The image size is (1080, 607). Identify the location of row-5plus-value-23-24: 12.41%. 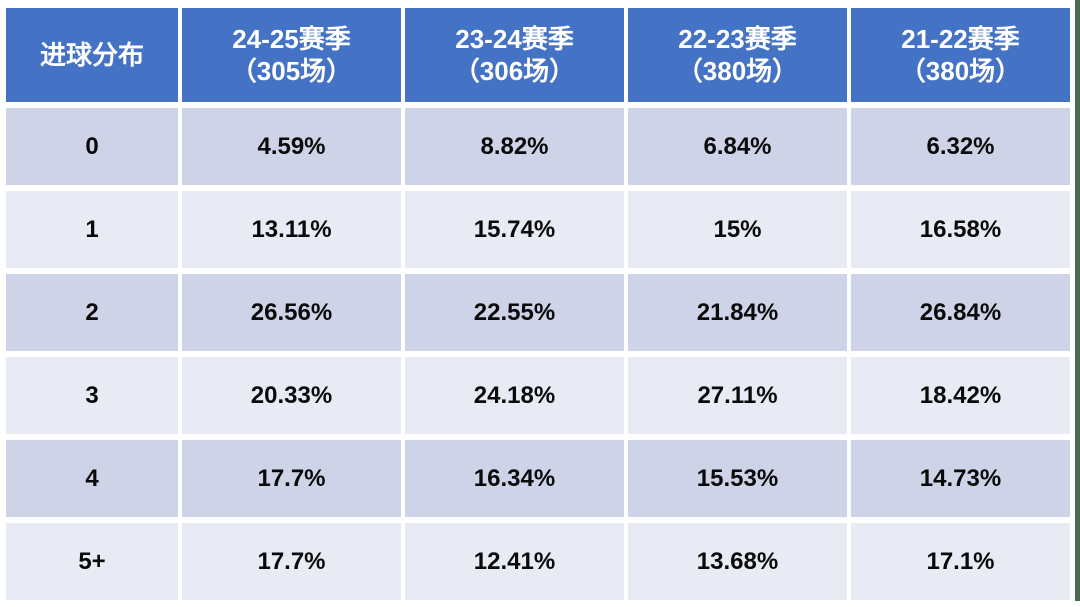
(514, 561).